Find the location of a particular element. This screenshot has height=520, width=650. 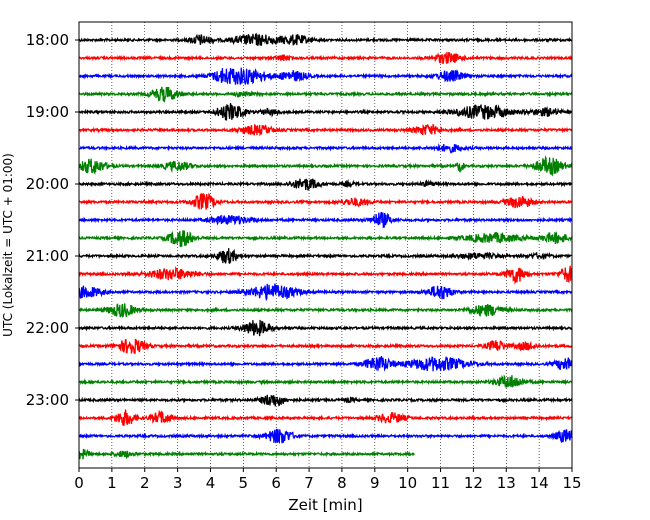

x-tick-label: 2 is located at coordinates (145, 483).